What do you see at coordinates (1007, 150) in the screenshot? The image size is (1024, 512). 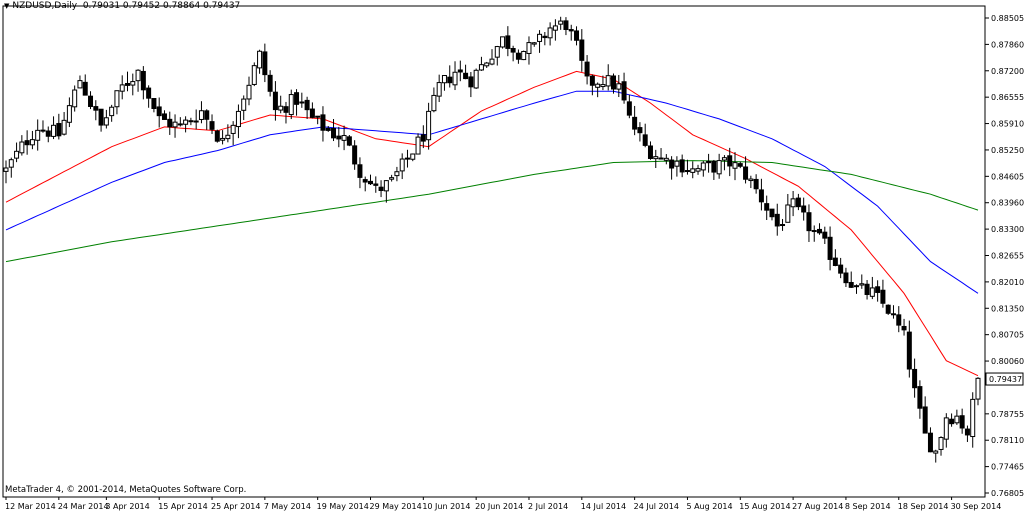 I see `y-tick-label: 0.85250` at bounding box center [1007, 150].